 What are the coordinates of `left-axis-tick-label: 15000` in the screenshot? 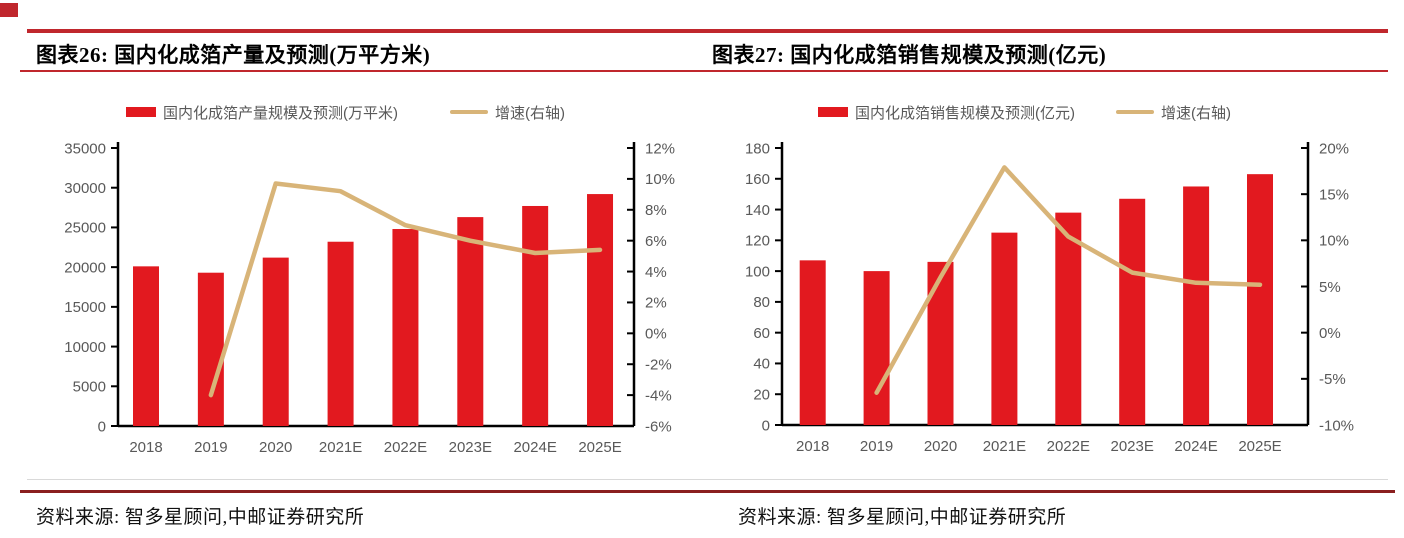 It's located at (85, 307).